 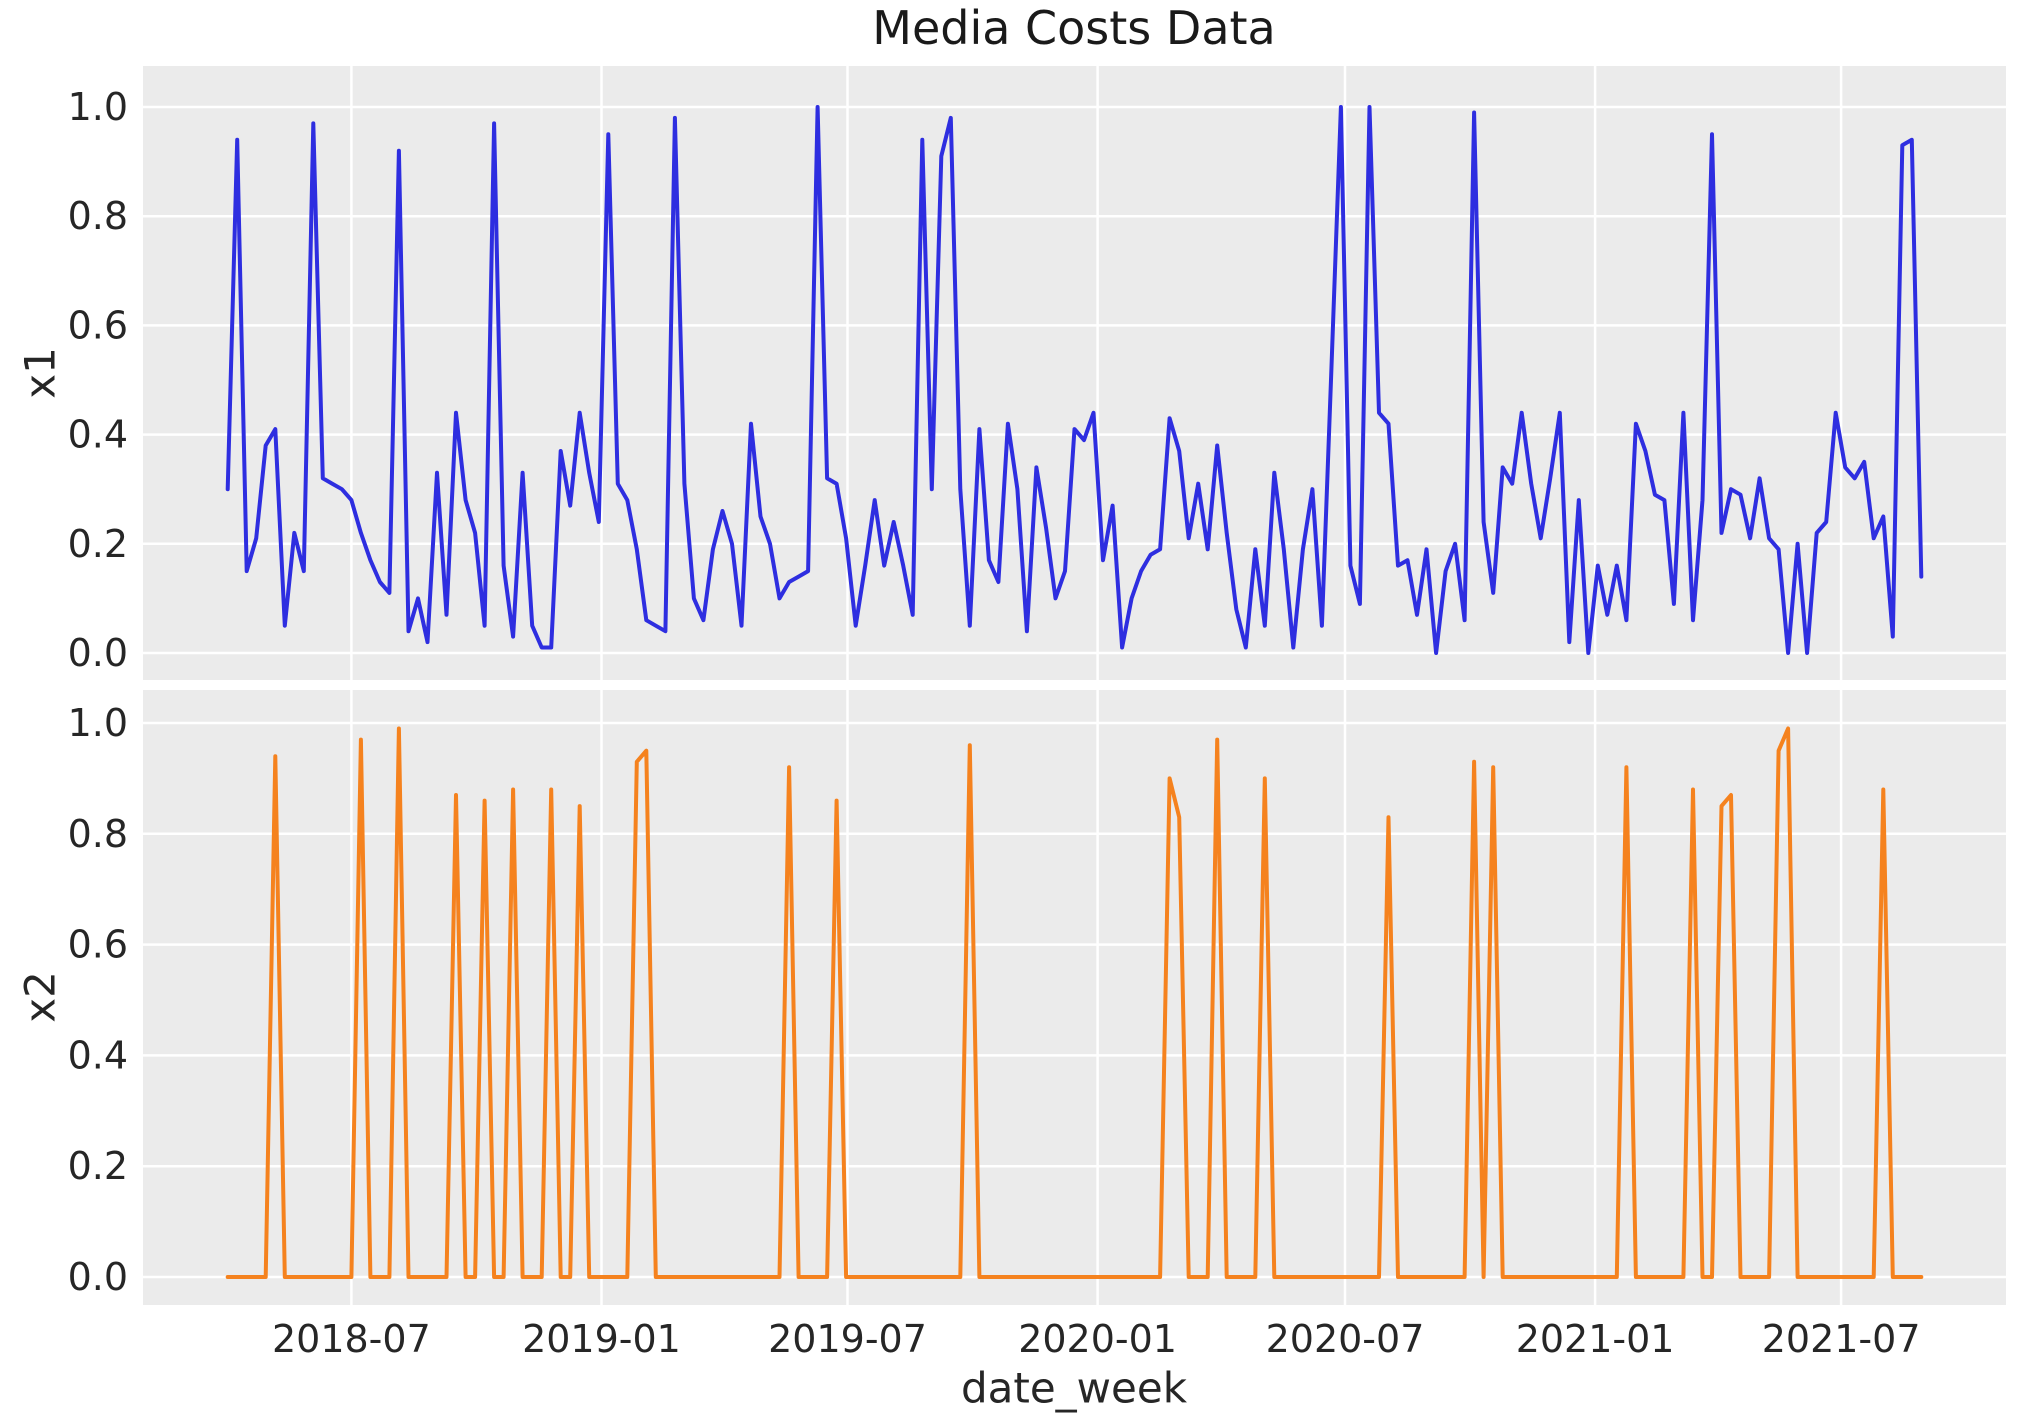 I want to click on x-tick-label: 2019-07, so click(x=847, y=1339).